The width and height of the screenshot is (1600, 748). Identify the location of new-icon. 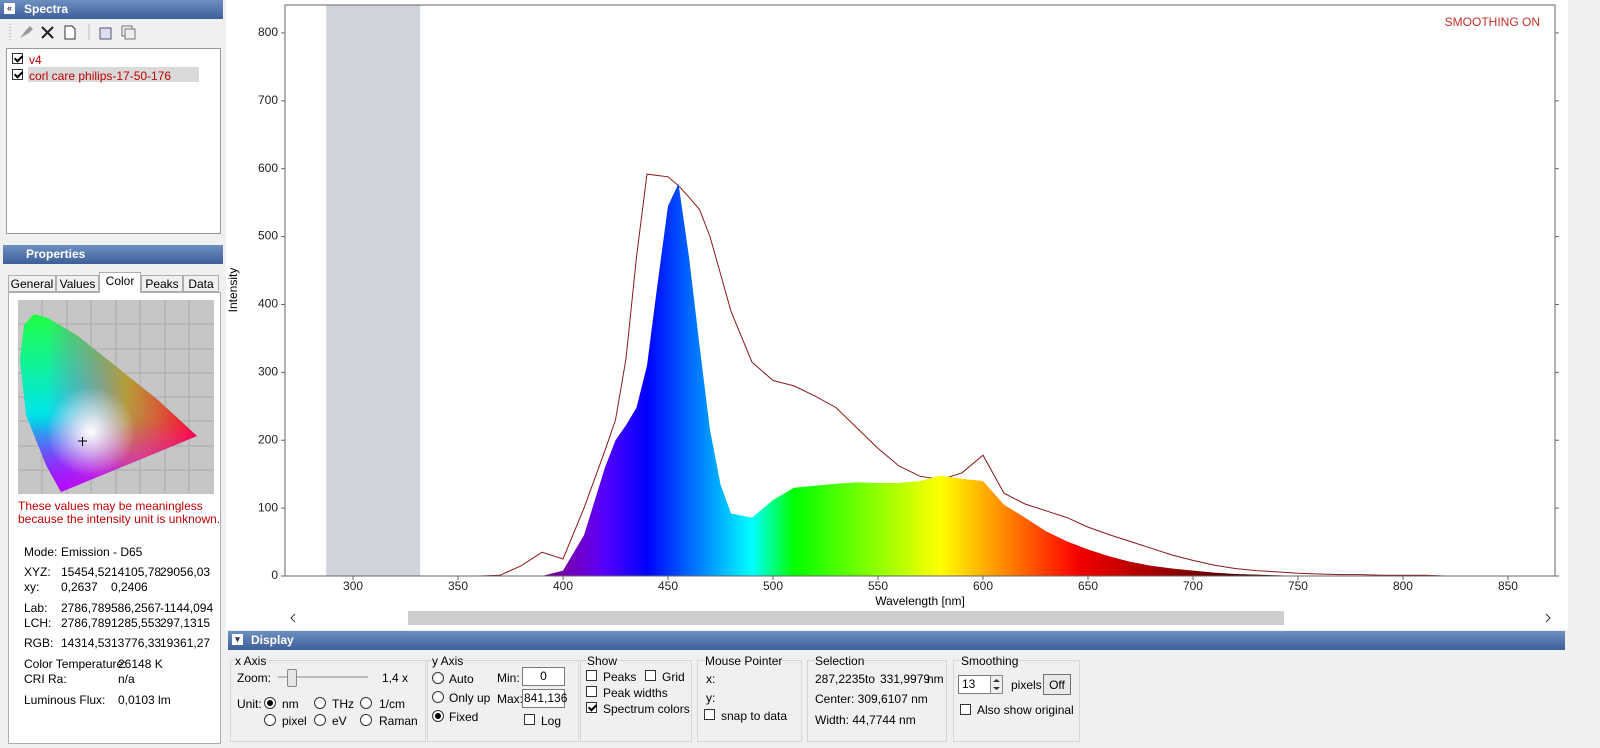
(70, 32).